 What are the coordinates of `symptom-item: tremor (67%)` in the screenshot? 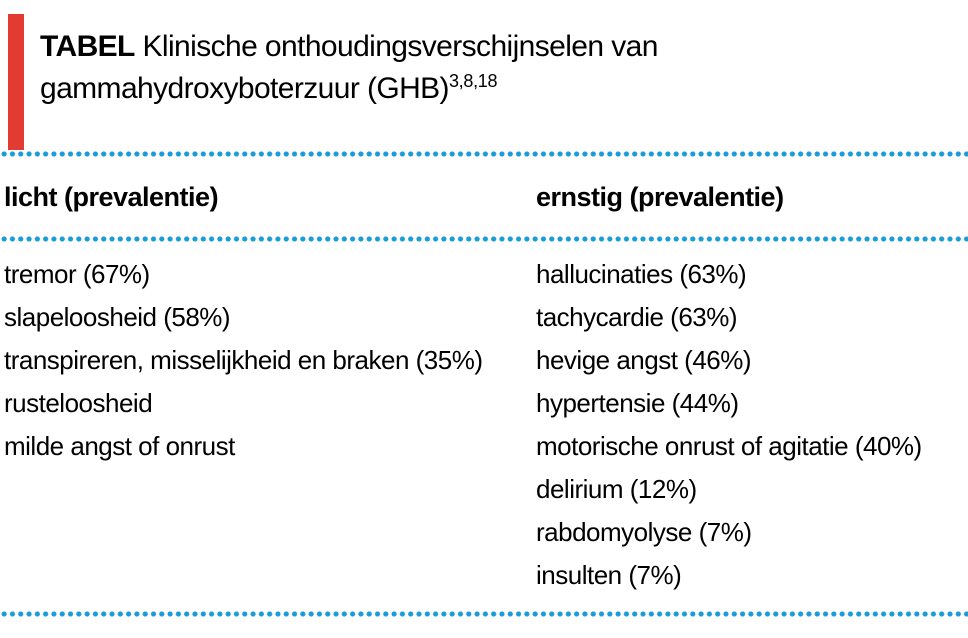 It's located at (77, 274).